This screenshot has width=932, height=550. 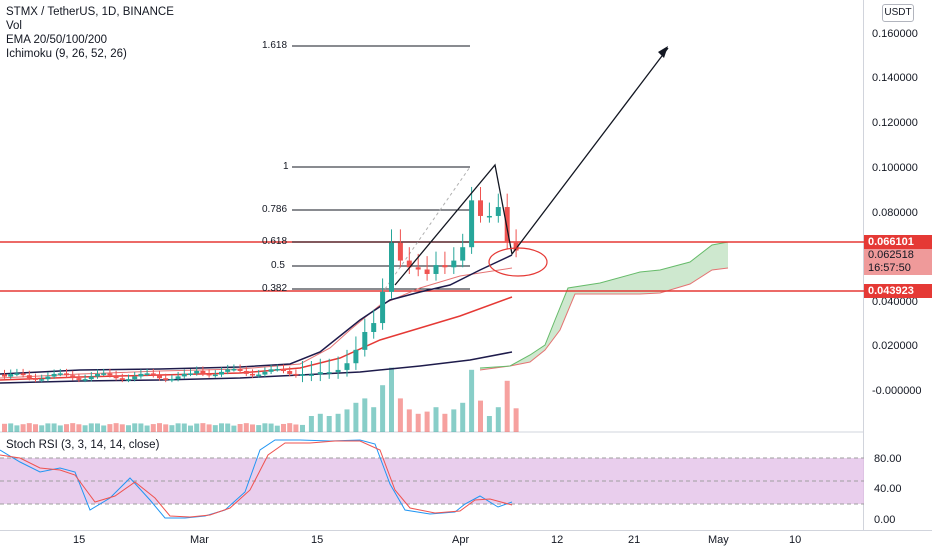 What do you see at coordinates (898, 262) in the screenshot?
I see `current-price-tag: 0.062518 16:57:50` at bounding box center [898, 262].